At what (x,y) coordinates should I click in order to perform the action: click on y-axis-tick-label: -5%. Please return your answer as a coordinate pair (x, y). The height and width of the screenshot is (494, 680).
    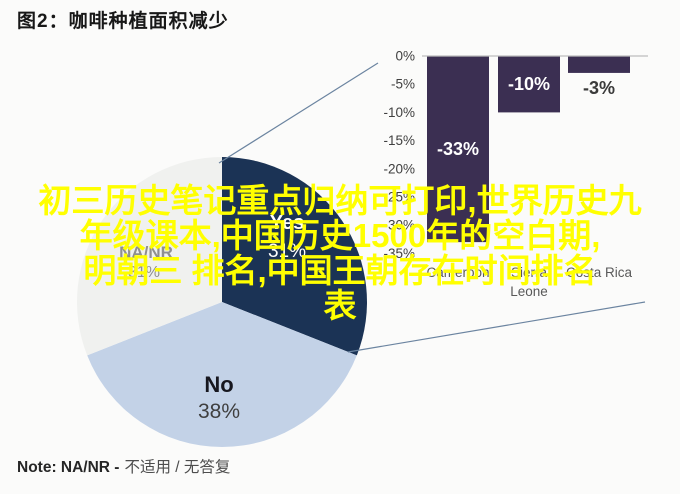
    Looking at the image, I should click on (403, 84).